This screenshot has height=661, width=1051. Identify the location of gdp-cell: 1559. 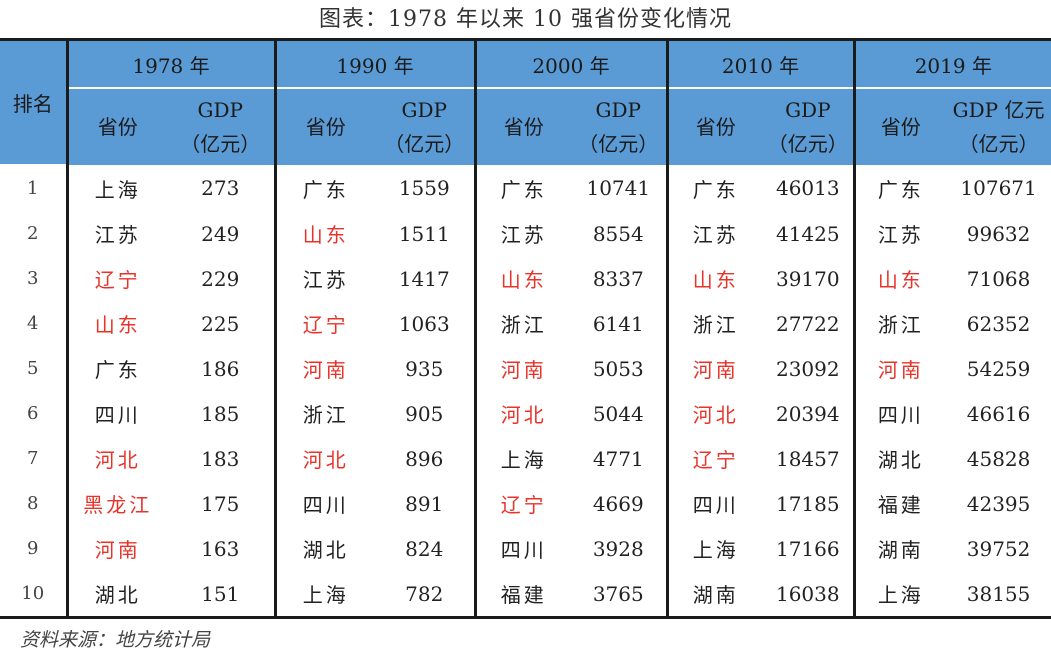
(426, 188).